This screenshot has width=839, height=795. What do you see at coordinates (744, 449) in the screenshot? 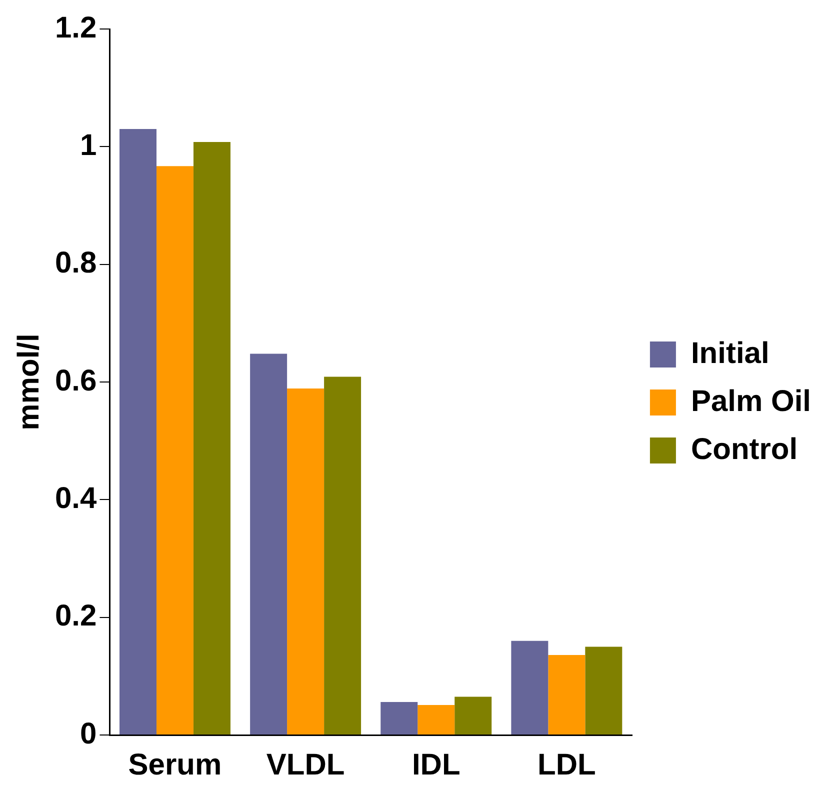
I see `legend-label: Control` at bounding box center [744, 449].